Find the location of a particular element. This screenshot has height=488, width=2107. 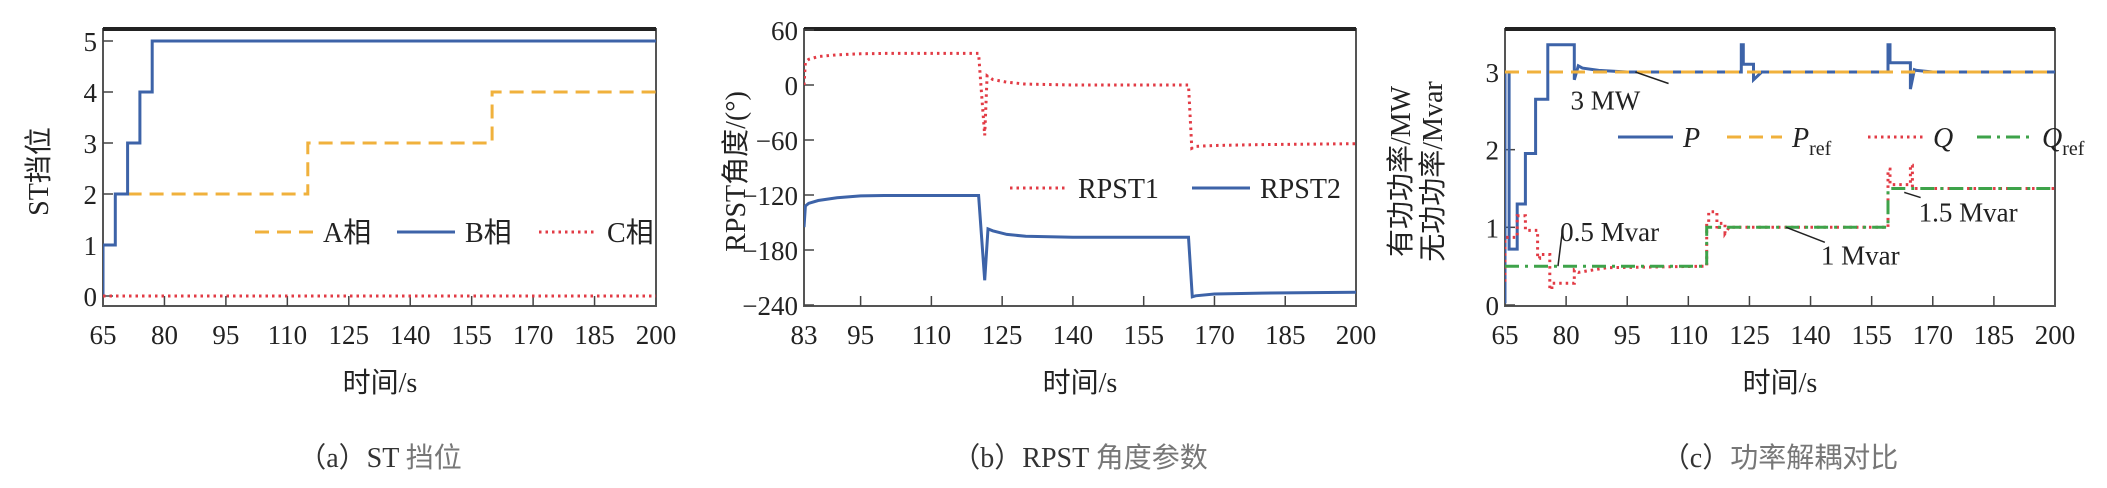

annotation: 3 MW is located at coordinates (1620, 93).